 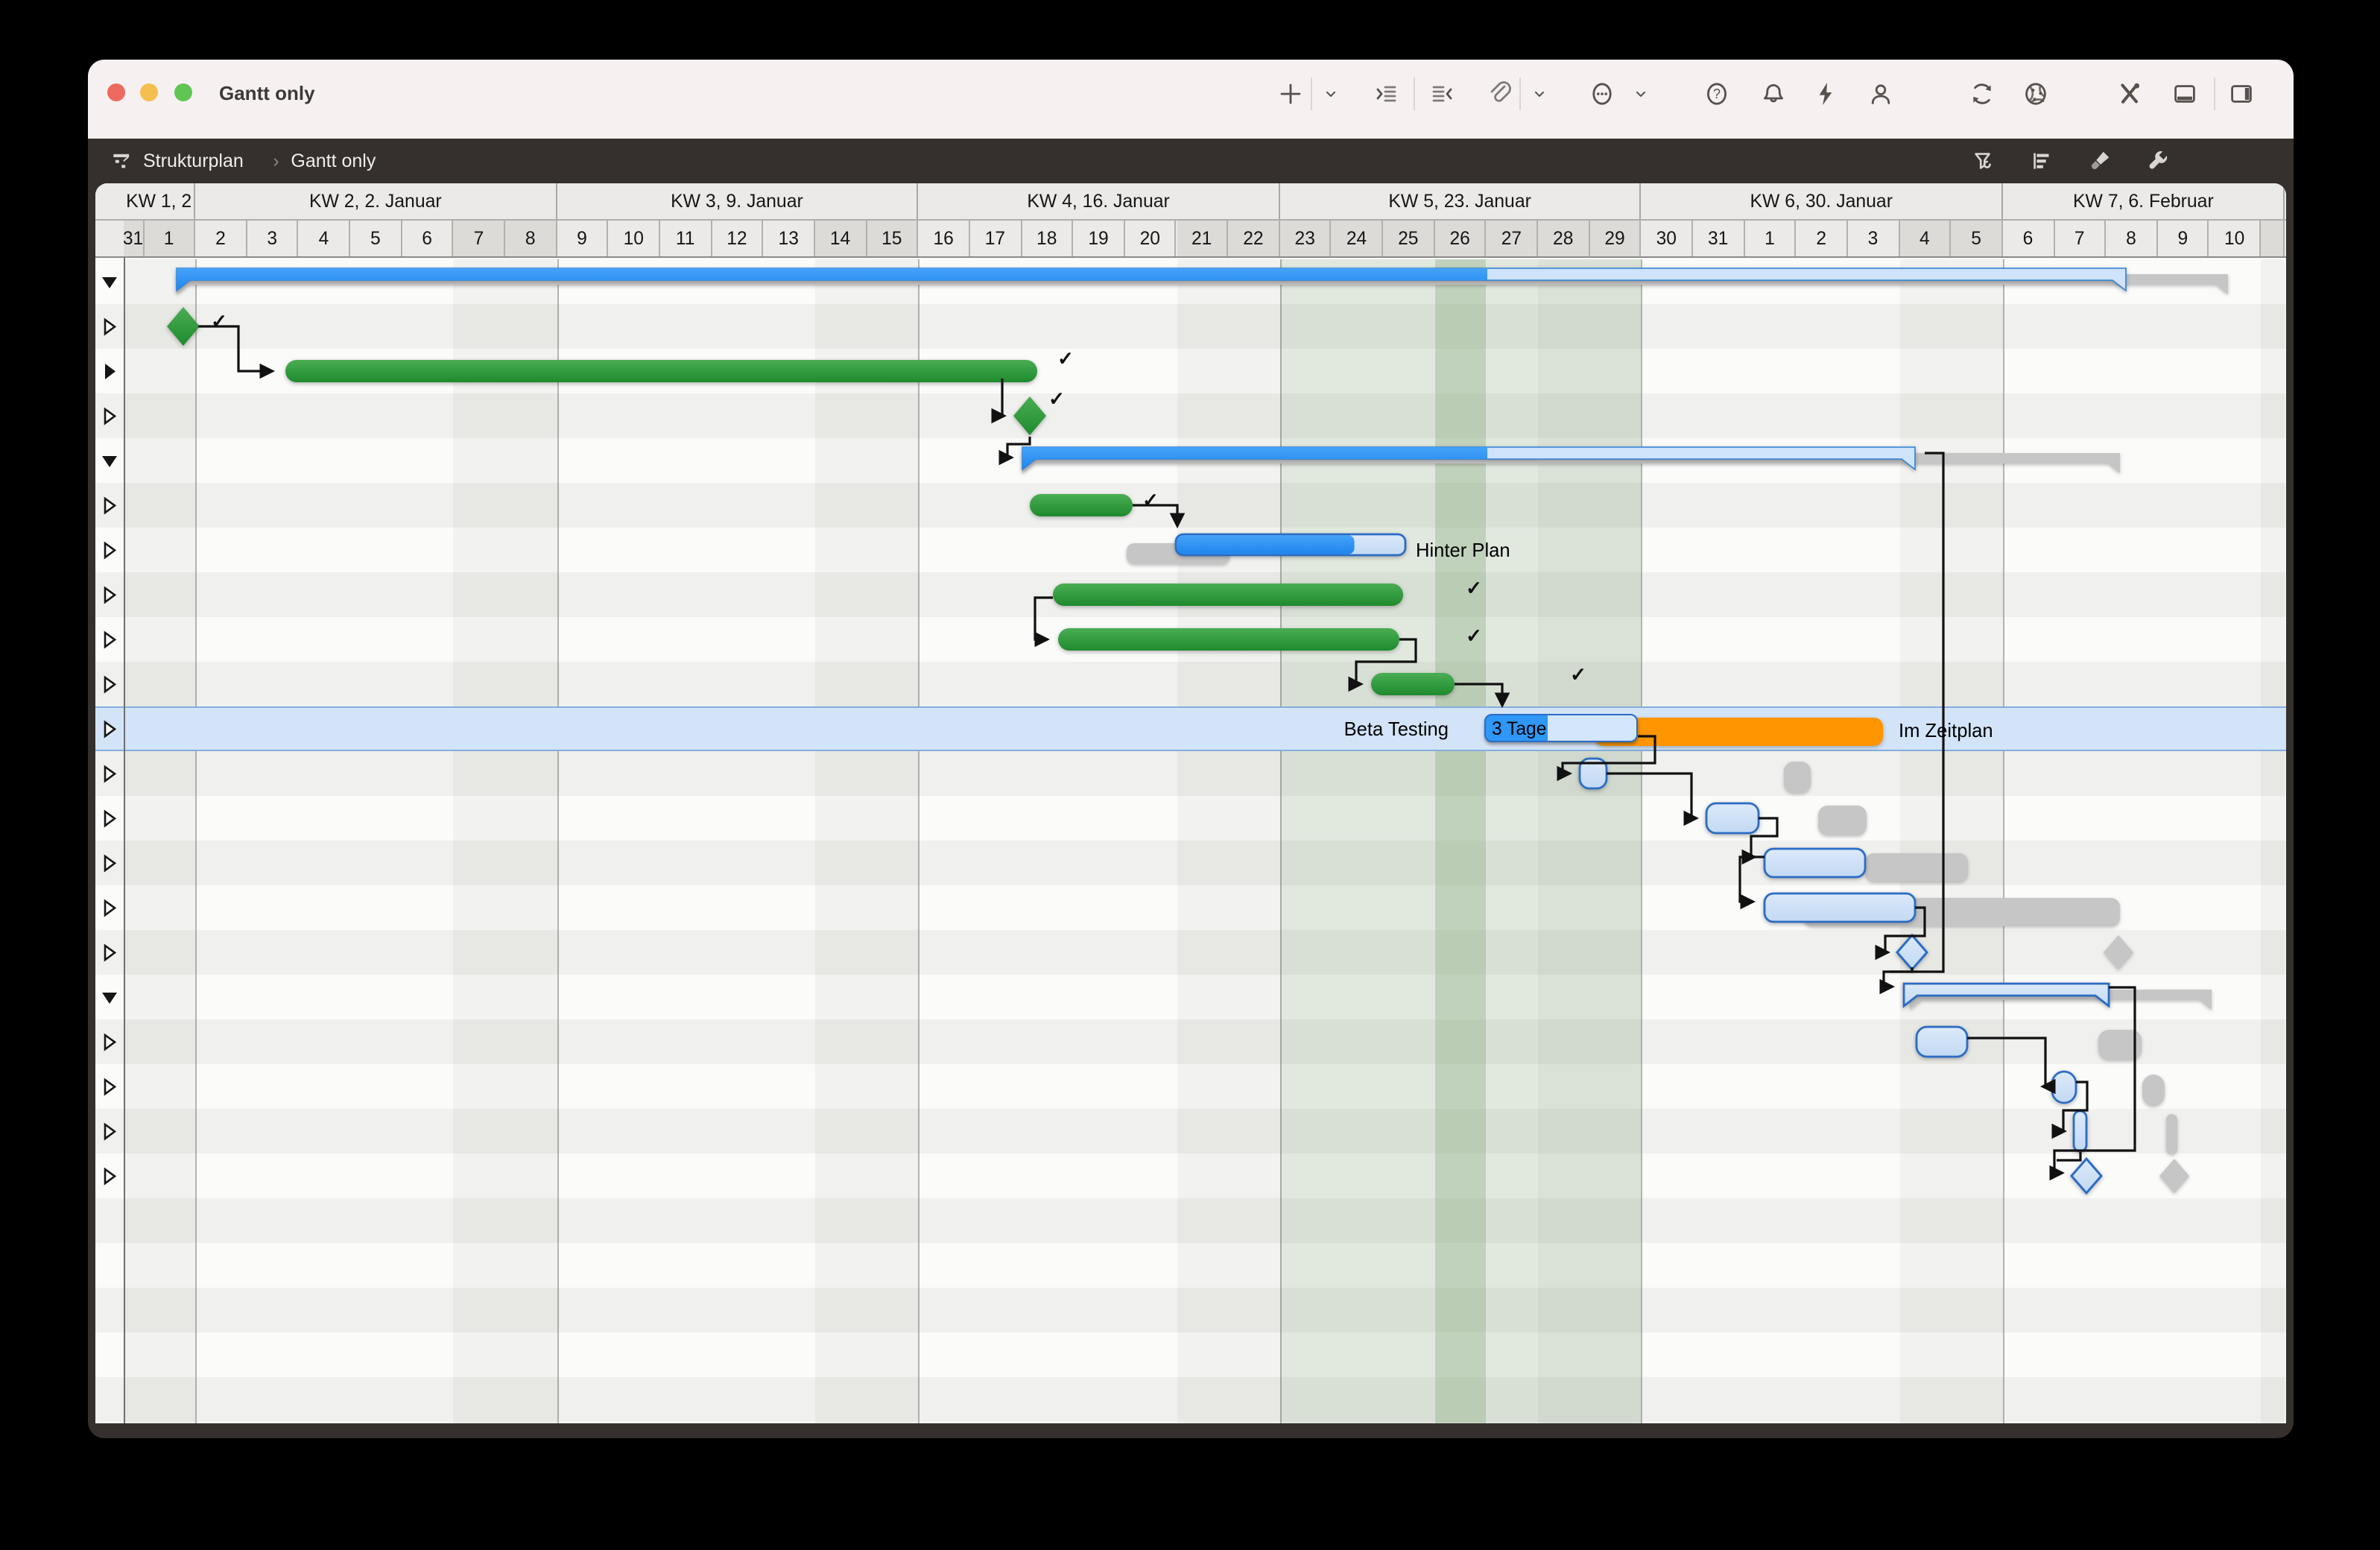 I want to click on day-header-cell: 19, so click(x=1099, y=238).